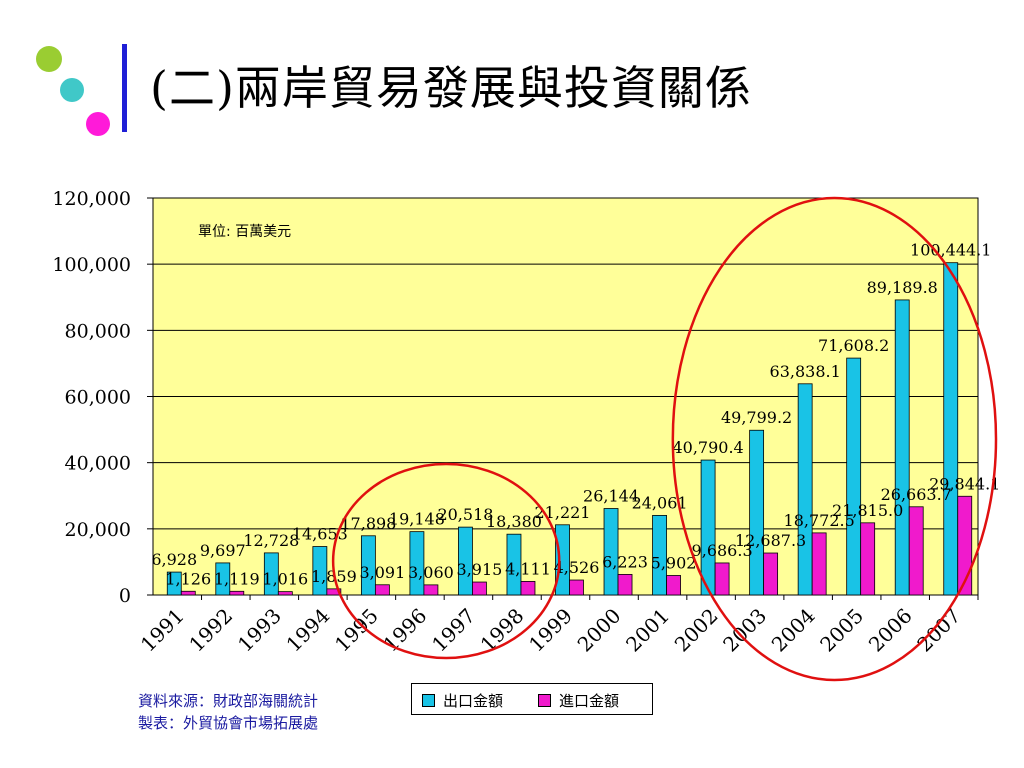 This screenshot has width=1024, height=768. I want to click on legend-item-import: 進口金額, so click(578, 700).